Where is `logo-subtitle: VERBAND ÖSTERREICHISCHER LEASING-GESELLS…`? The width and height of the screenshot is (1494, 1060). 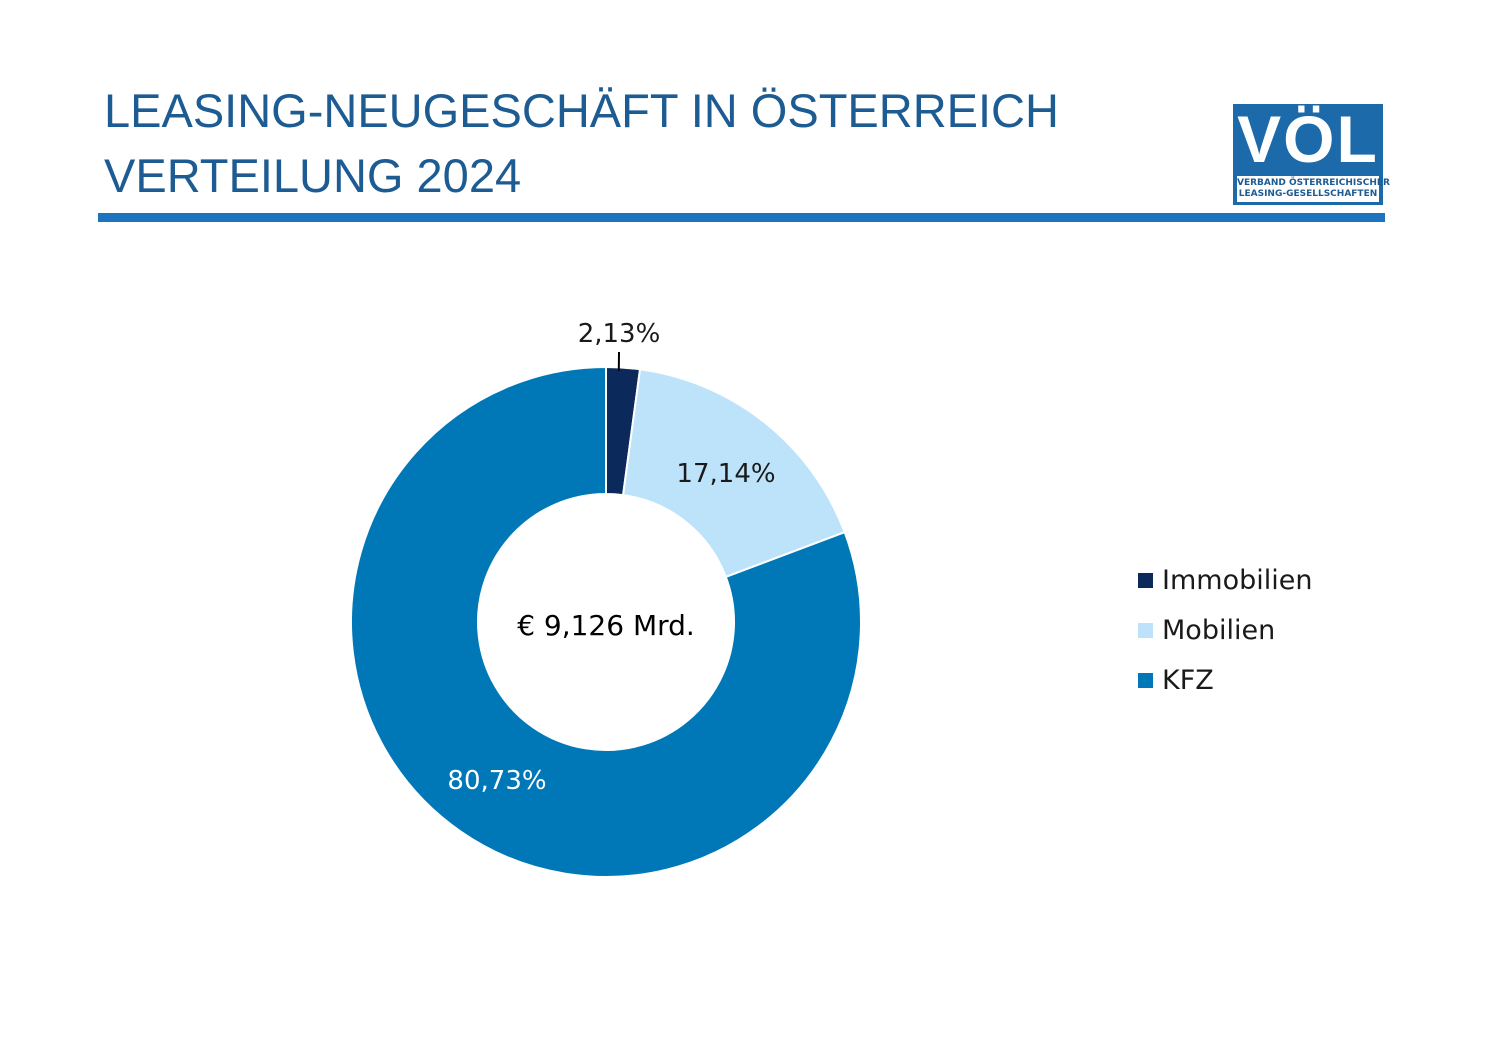 logo-subtitle: VERBAND ÖSTERREICHISCHER LEASING-GESELLS… is located at coordinates (1313, 189).